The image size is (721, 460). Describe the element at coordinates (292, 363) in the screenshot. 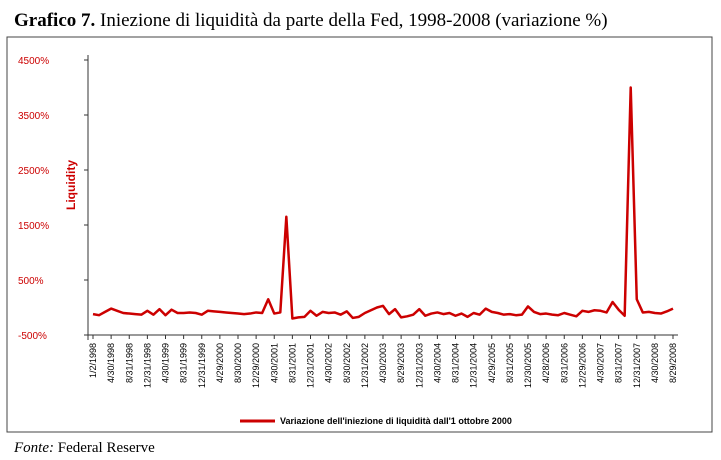

I see `x-tick-label: 8/31/2001` at that location.